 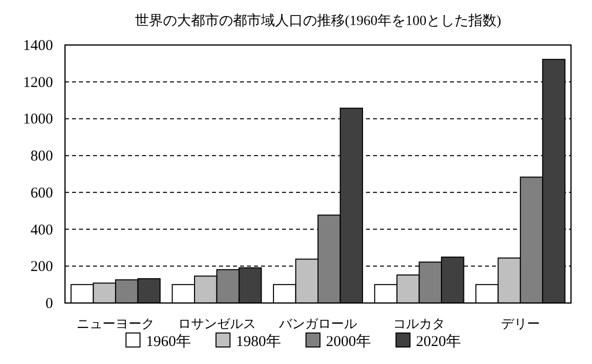 I want to click on legend-label: 1980年, so click(x=258, y=341).